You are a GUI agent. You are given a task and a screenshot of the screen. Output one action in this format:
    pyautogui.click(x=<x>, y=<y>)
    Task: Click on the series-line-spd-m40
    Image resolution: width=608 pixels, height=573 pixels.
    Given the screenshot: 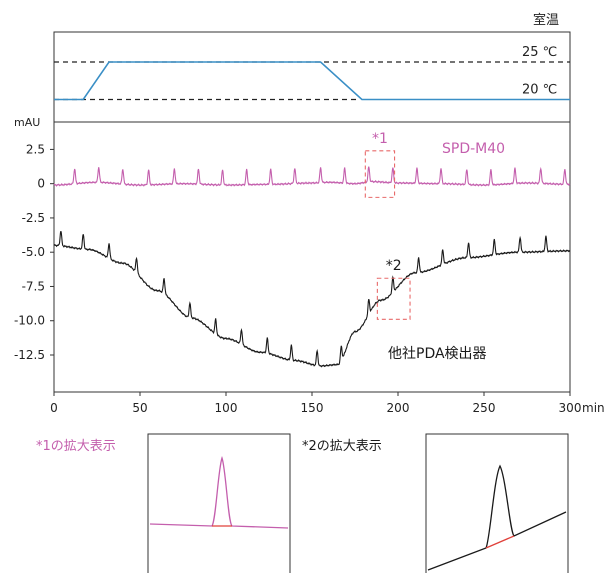 What is the action you would take?
    pyautogui.click(x=312, y=176)
    